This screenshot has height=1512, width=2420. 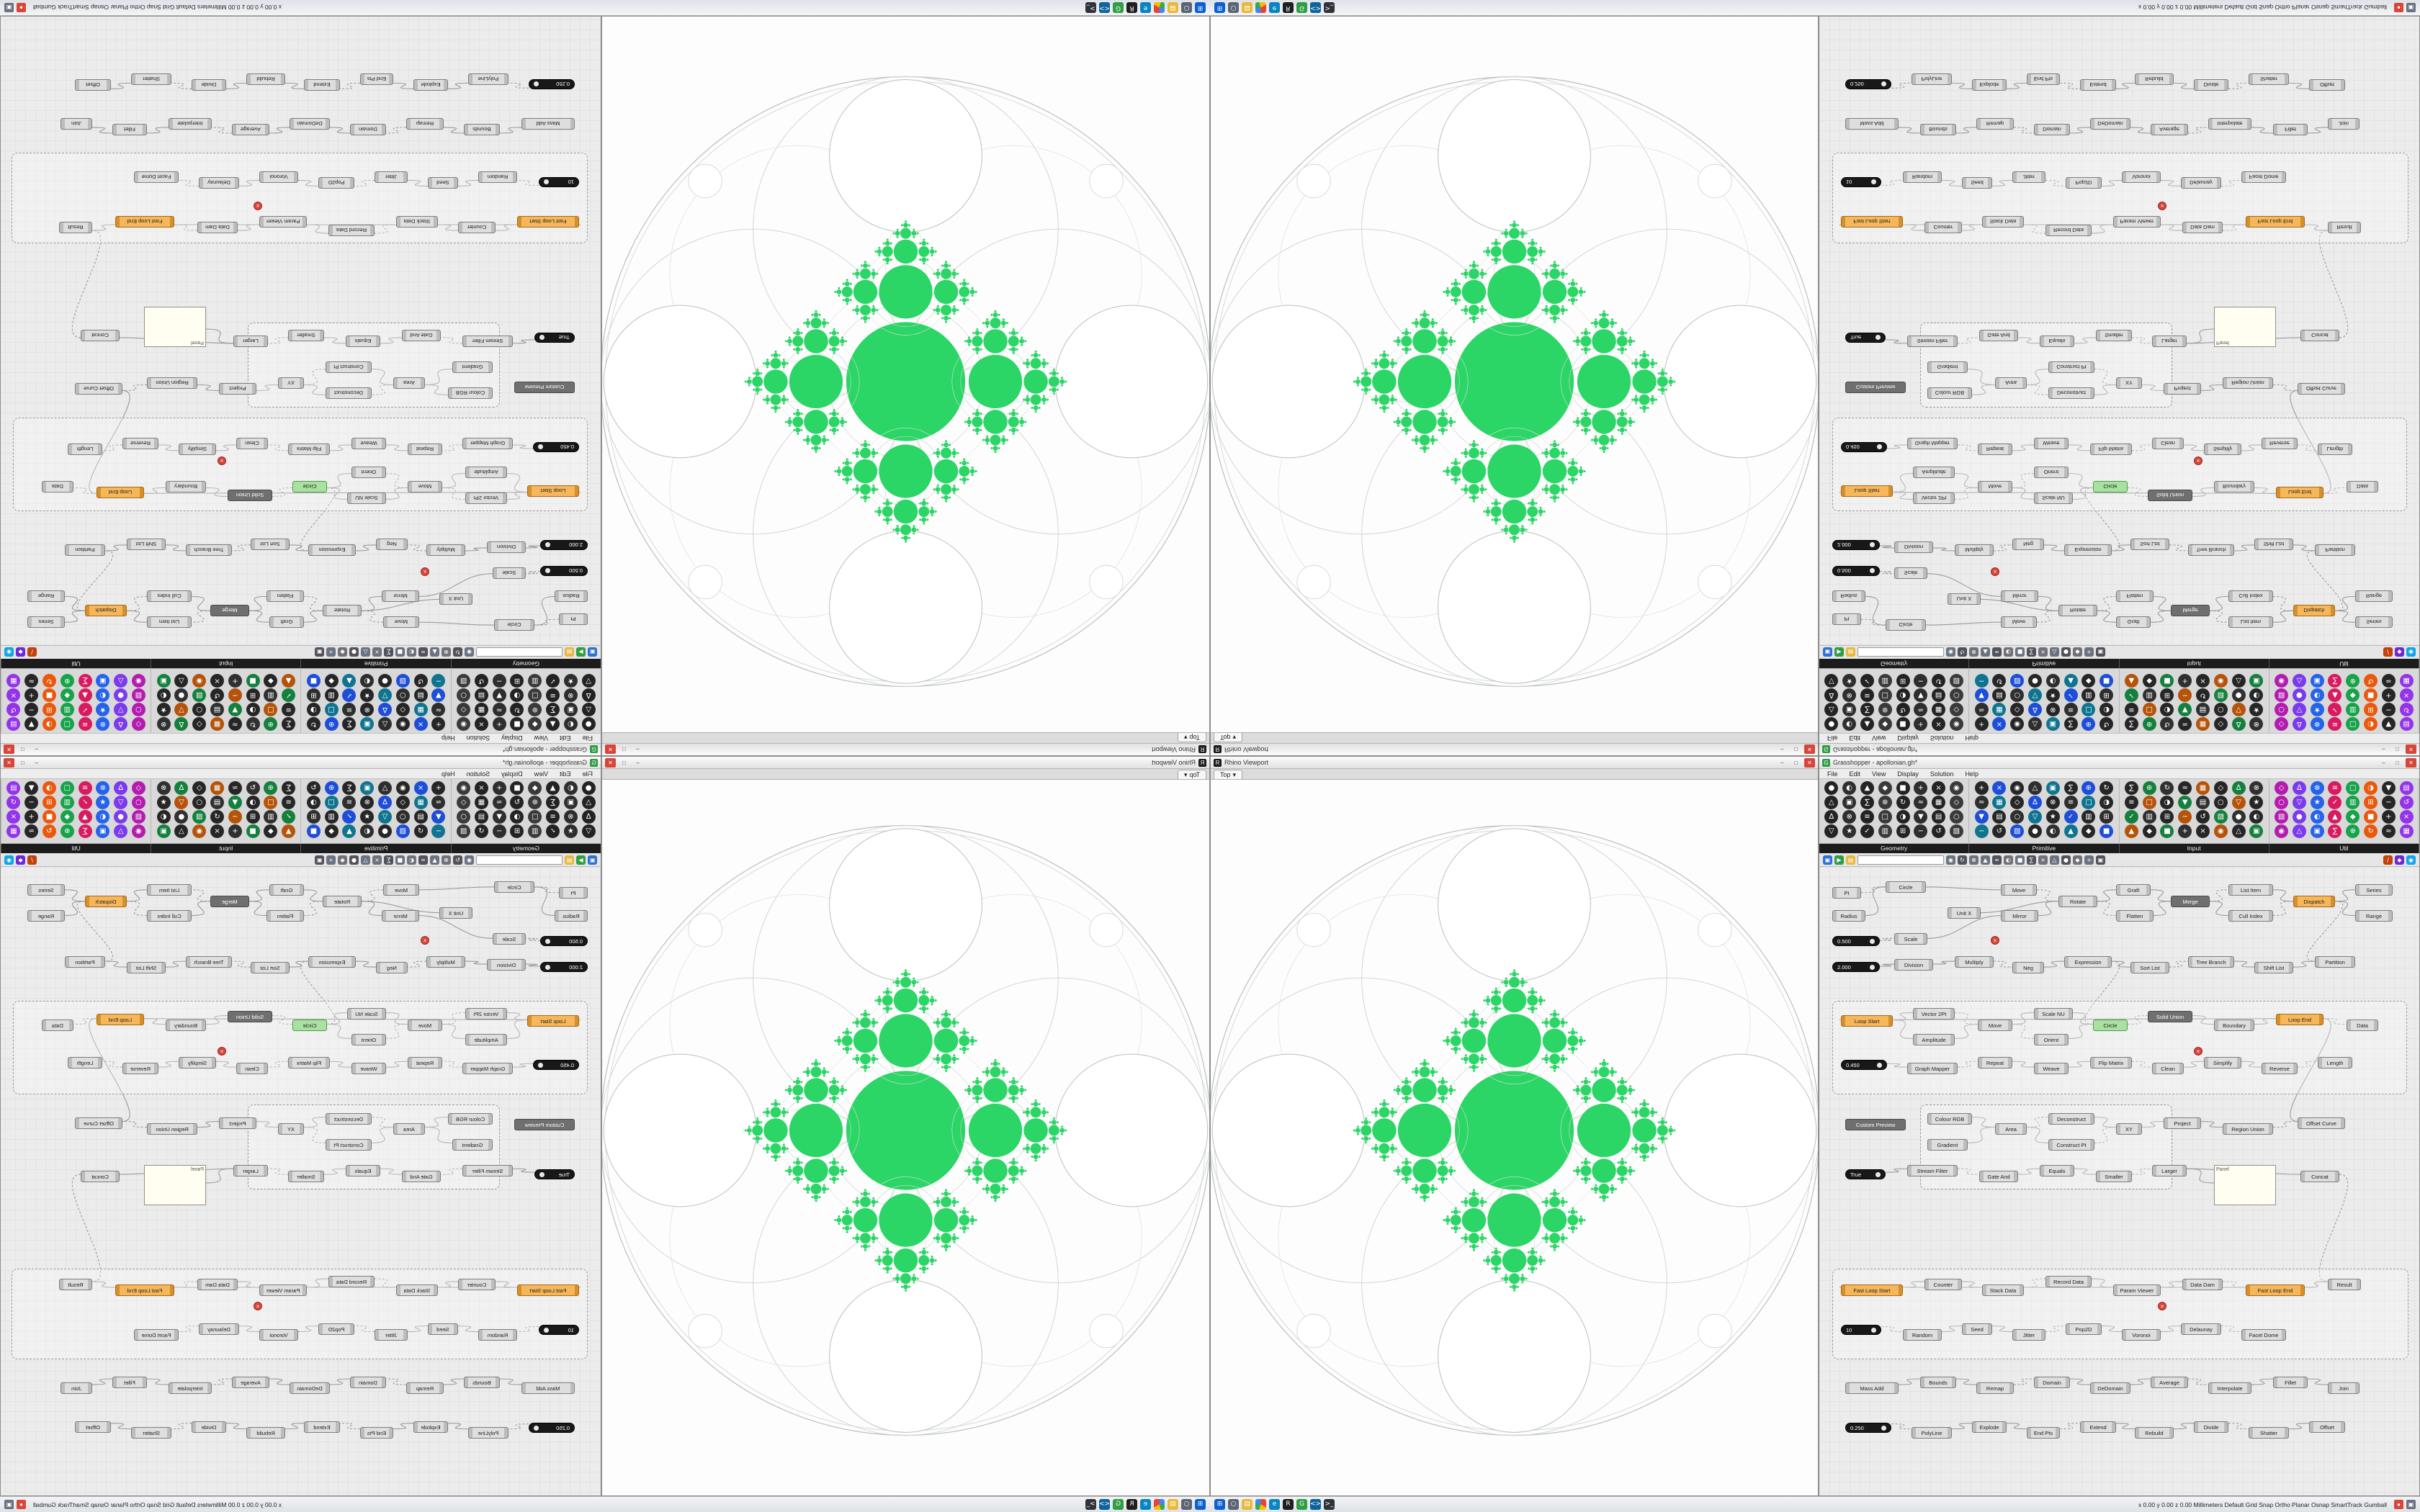 I want to click on gh-component-node: Concat, so click(x=100, y=1176).